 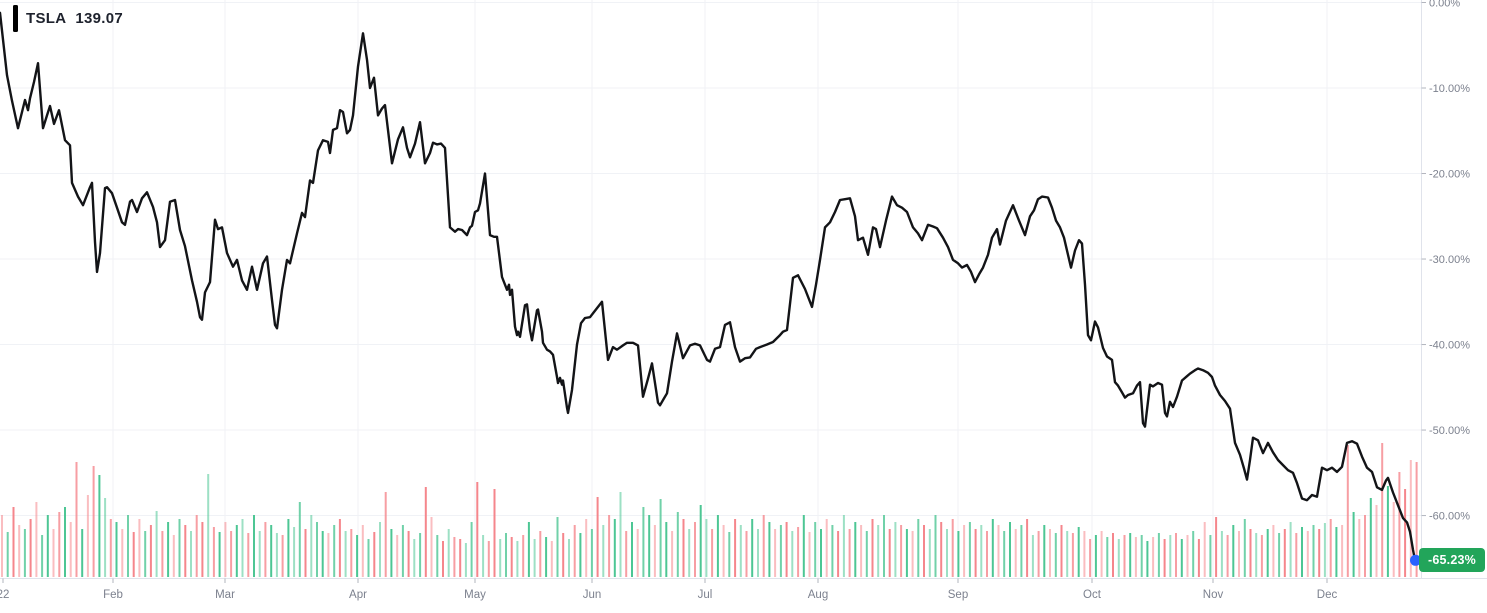 What do you see at coordinates (358, 595) in the screenshot?
I see `time-axis-label: Apr` at bounding box center [358, 595].